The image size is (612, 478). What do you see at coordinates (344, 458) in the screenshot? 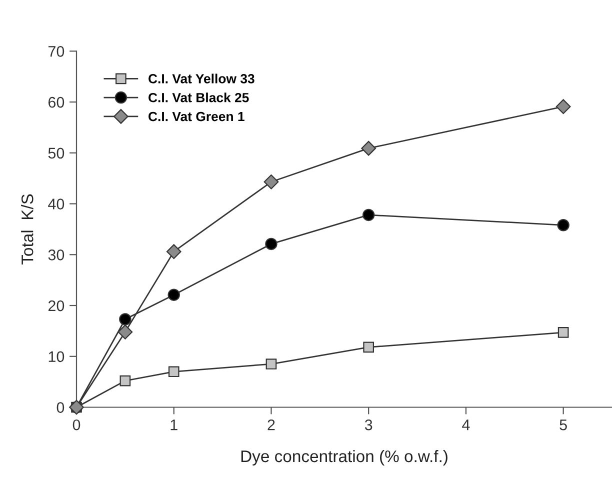
I see `x-axis-title: Dye concentration (% o.w.f.)` at bounding box center [344, 458].